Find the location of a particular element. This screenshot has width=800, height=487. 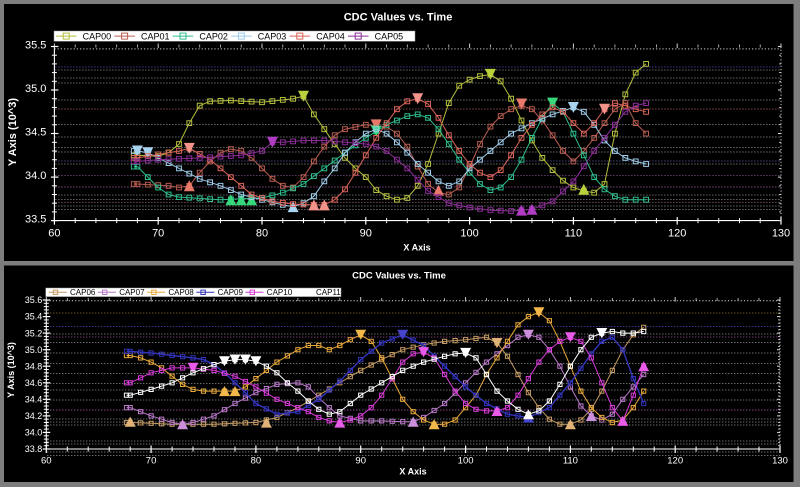

svg-text: CAP07 is located at coordinates (132, 292).